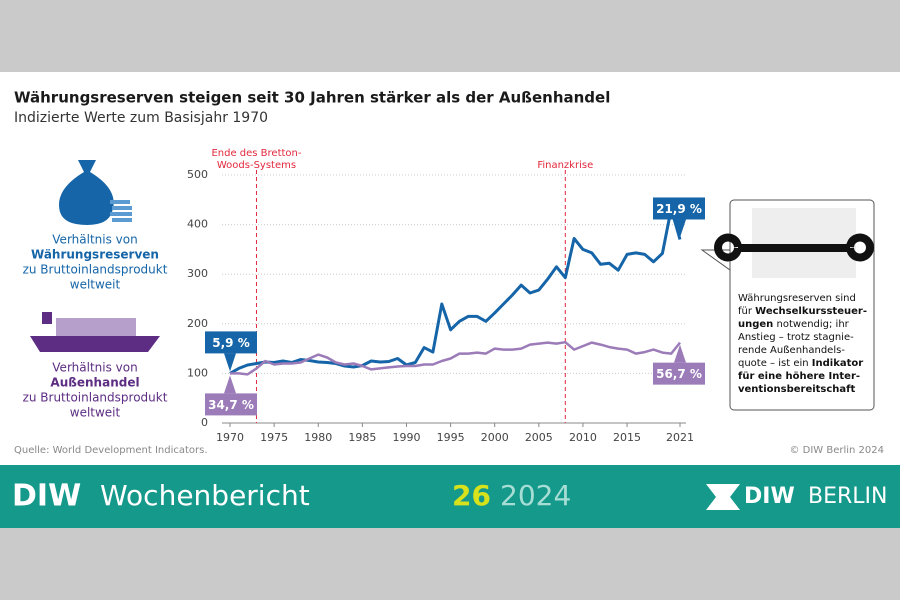 This screenshot has height=600, width=900. What do you see at coordinates (836, 450) in the screenshot?
I see `copyright: © DIW Berlin 2024` at bounding box center [836, 450].